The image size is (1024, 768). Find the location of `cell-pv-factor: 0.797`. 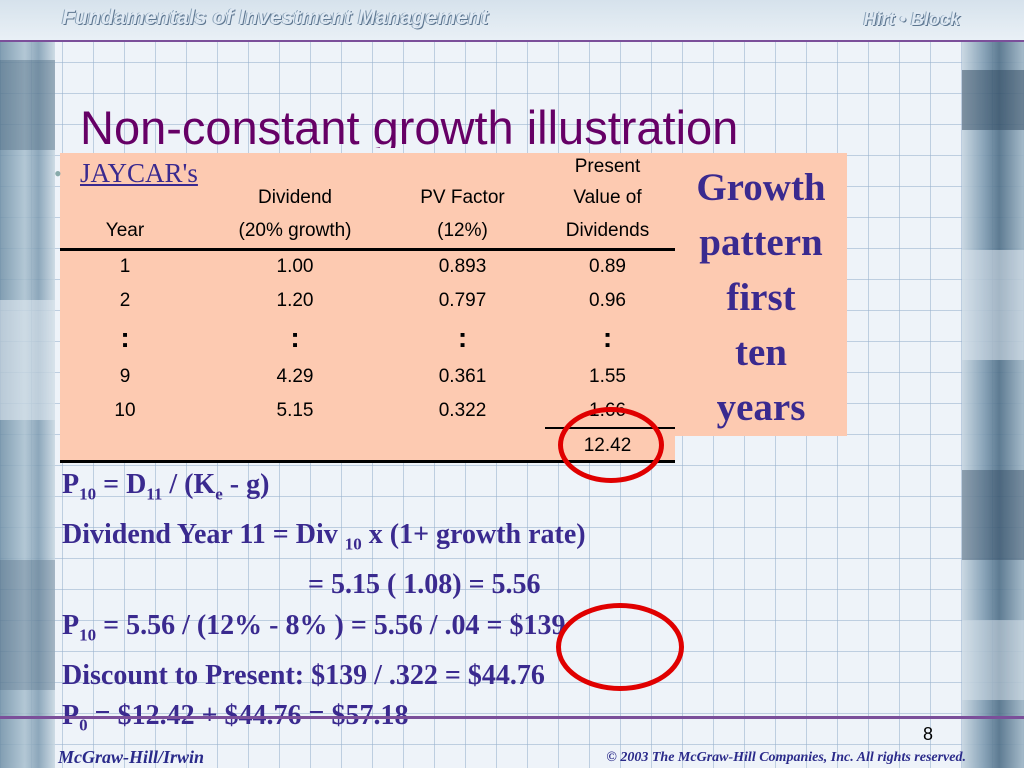

cell-pv-factor: 0.797 is located at coordinates (462, 300).